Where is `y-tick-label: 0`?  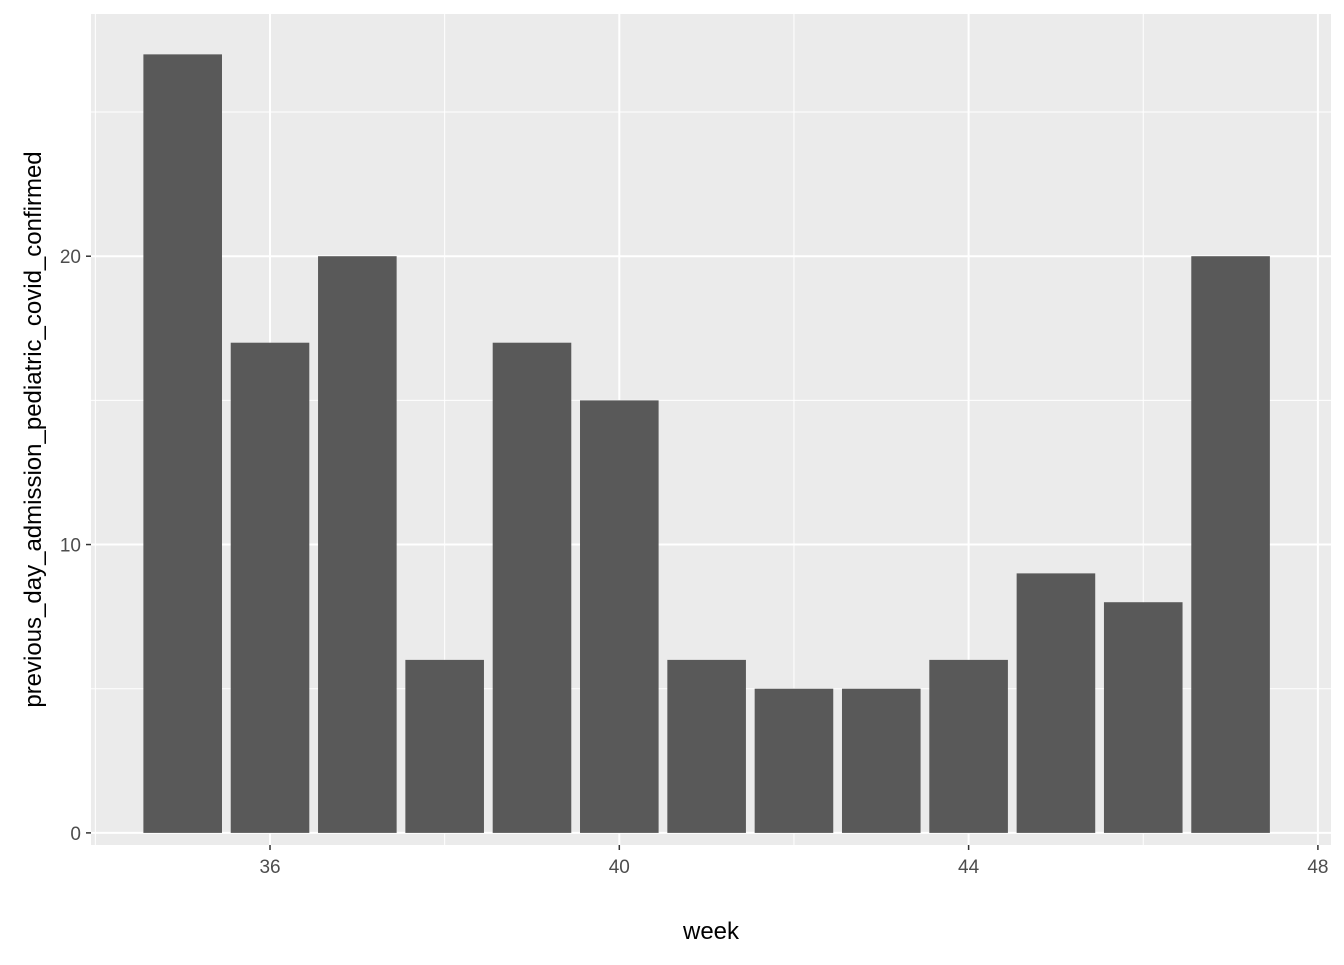 y-tick-label: 0 is located at coordinates (75, 834).